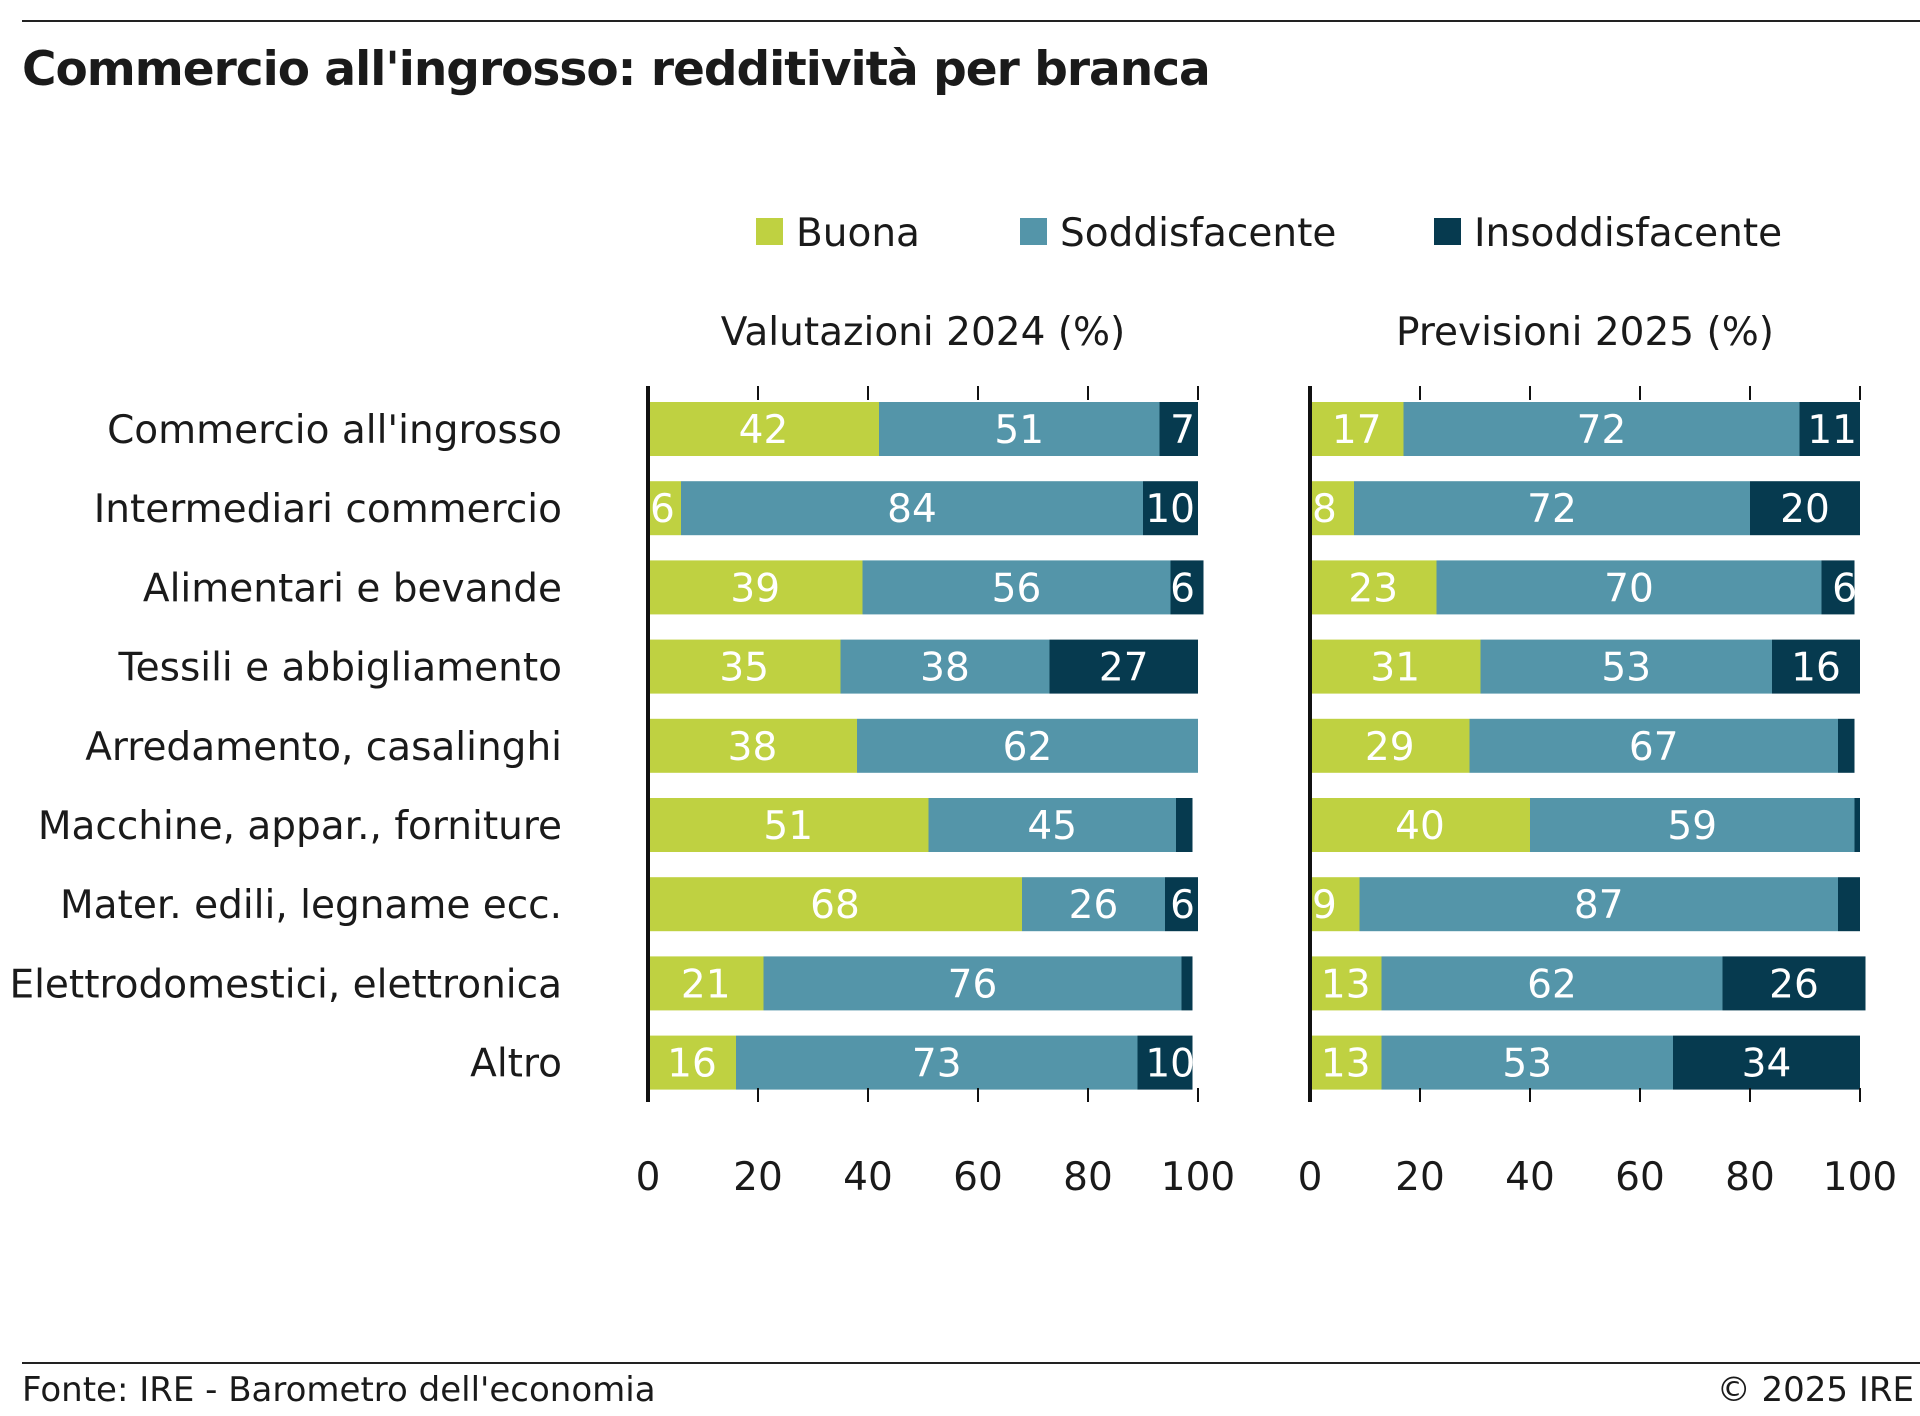 The height and width of the screenshot is (1416, 1920). What do you see at coordinates (1585, 332) in the screenshot?
I see `panel-title: Previsioni 2025 (%)` at bounding box center [1585, 332].